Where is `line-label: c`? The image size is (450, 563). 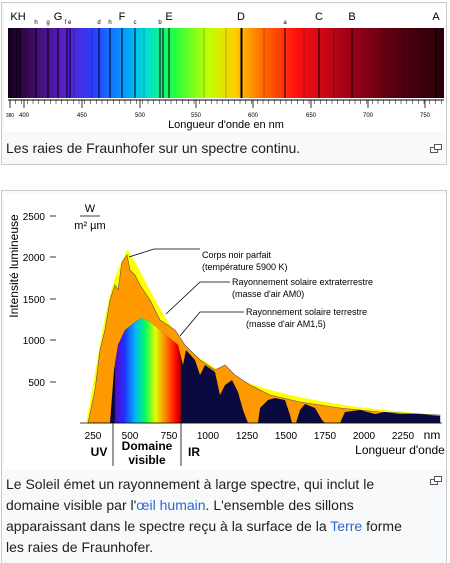 line-label: c is located at coordinates (135, 23).